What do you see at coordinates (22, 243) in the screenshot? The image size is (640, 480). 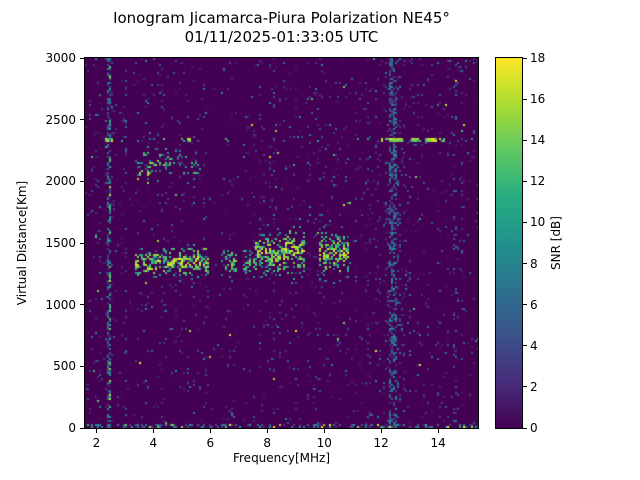 I see `y-axis-label: Virtual Distance[Km]` at bounding box center [22, 243].